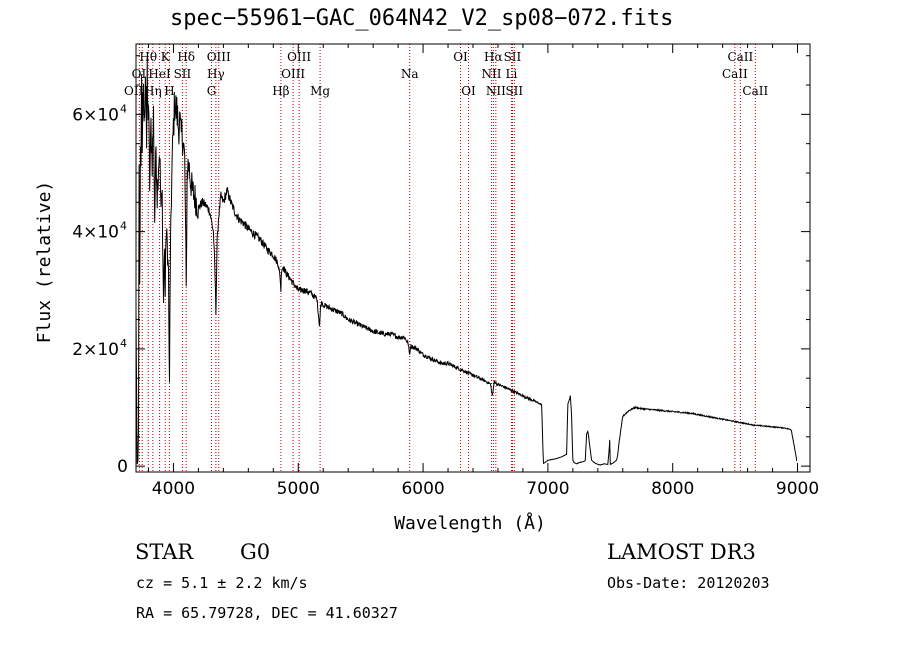 The width and height of the screenshot is (900, 649). Describe the element at coordinates (134, 91) in the screenshot. I see `line-label: OII` at that location.